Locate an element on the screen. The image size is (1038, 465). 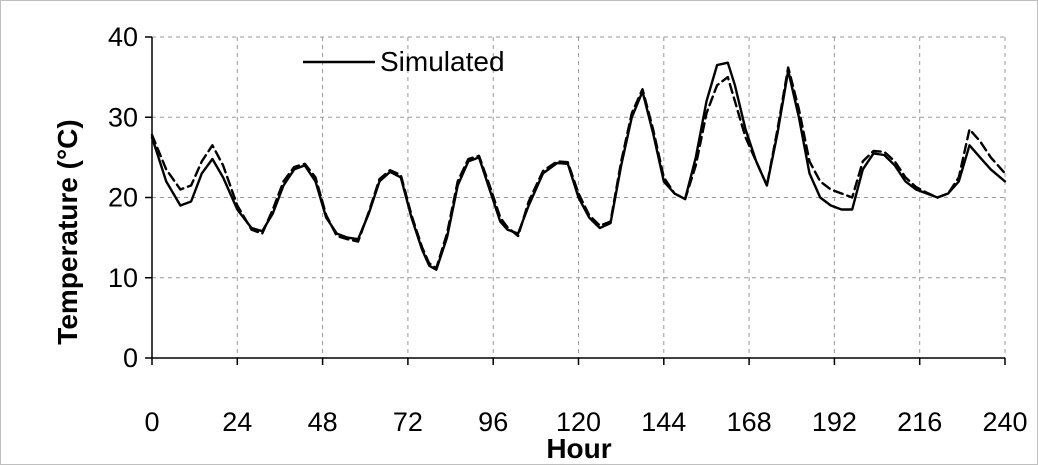
legend: Simulated is located at coordinates (404, 61).